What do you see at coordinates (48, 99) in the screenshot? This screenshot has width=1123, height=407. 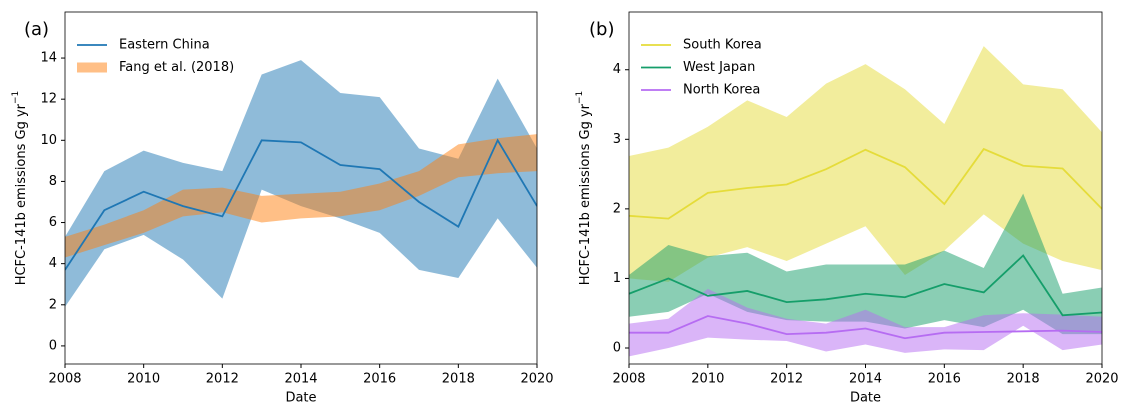 I see `y-tick-label: 12` at bounding box center [48, 99].